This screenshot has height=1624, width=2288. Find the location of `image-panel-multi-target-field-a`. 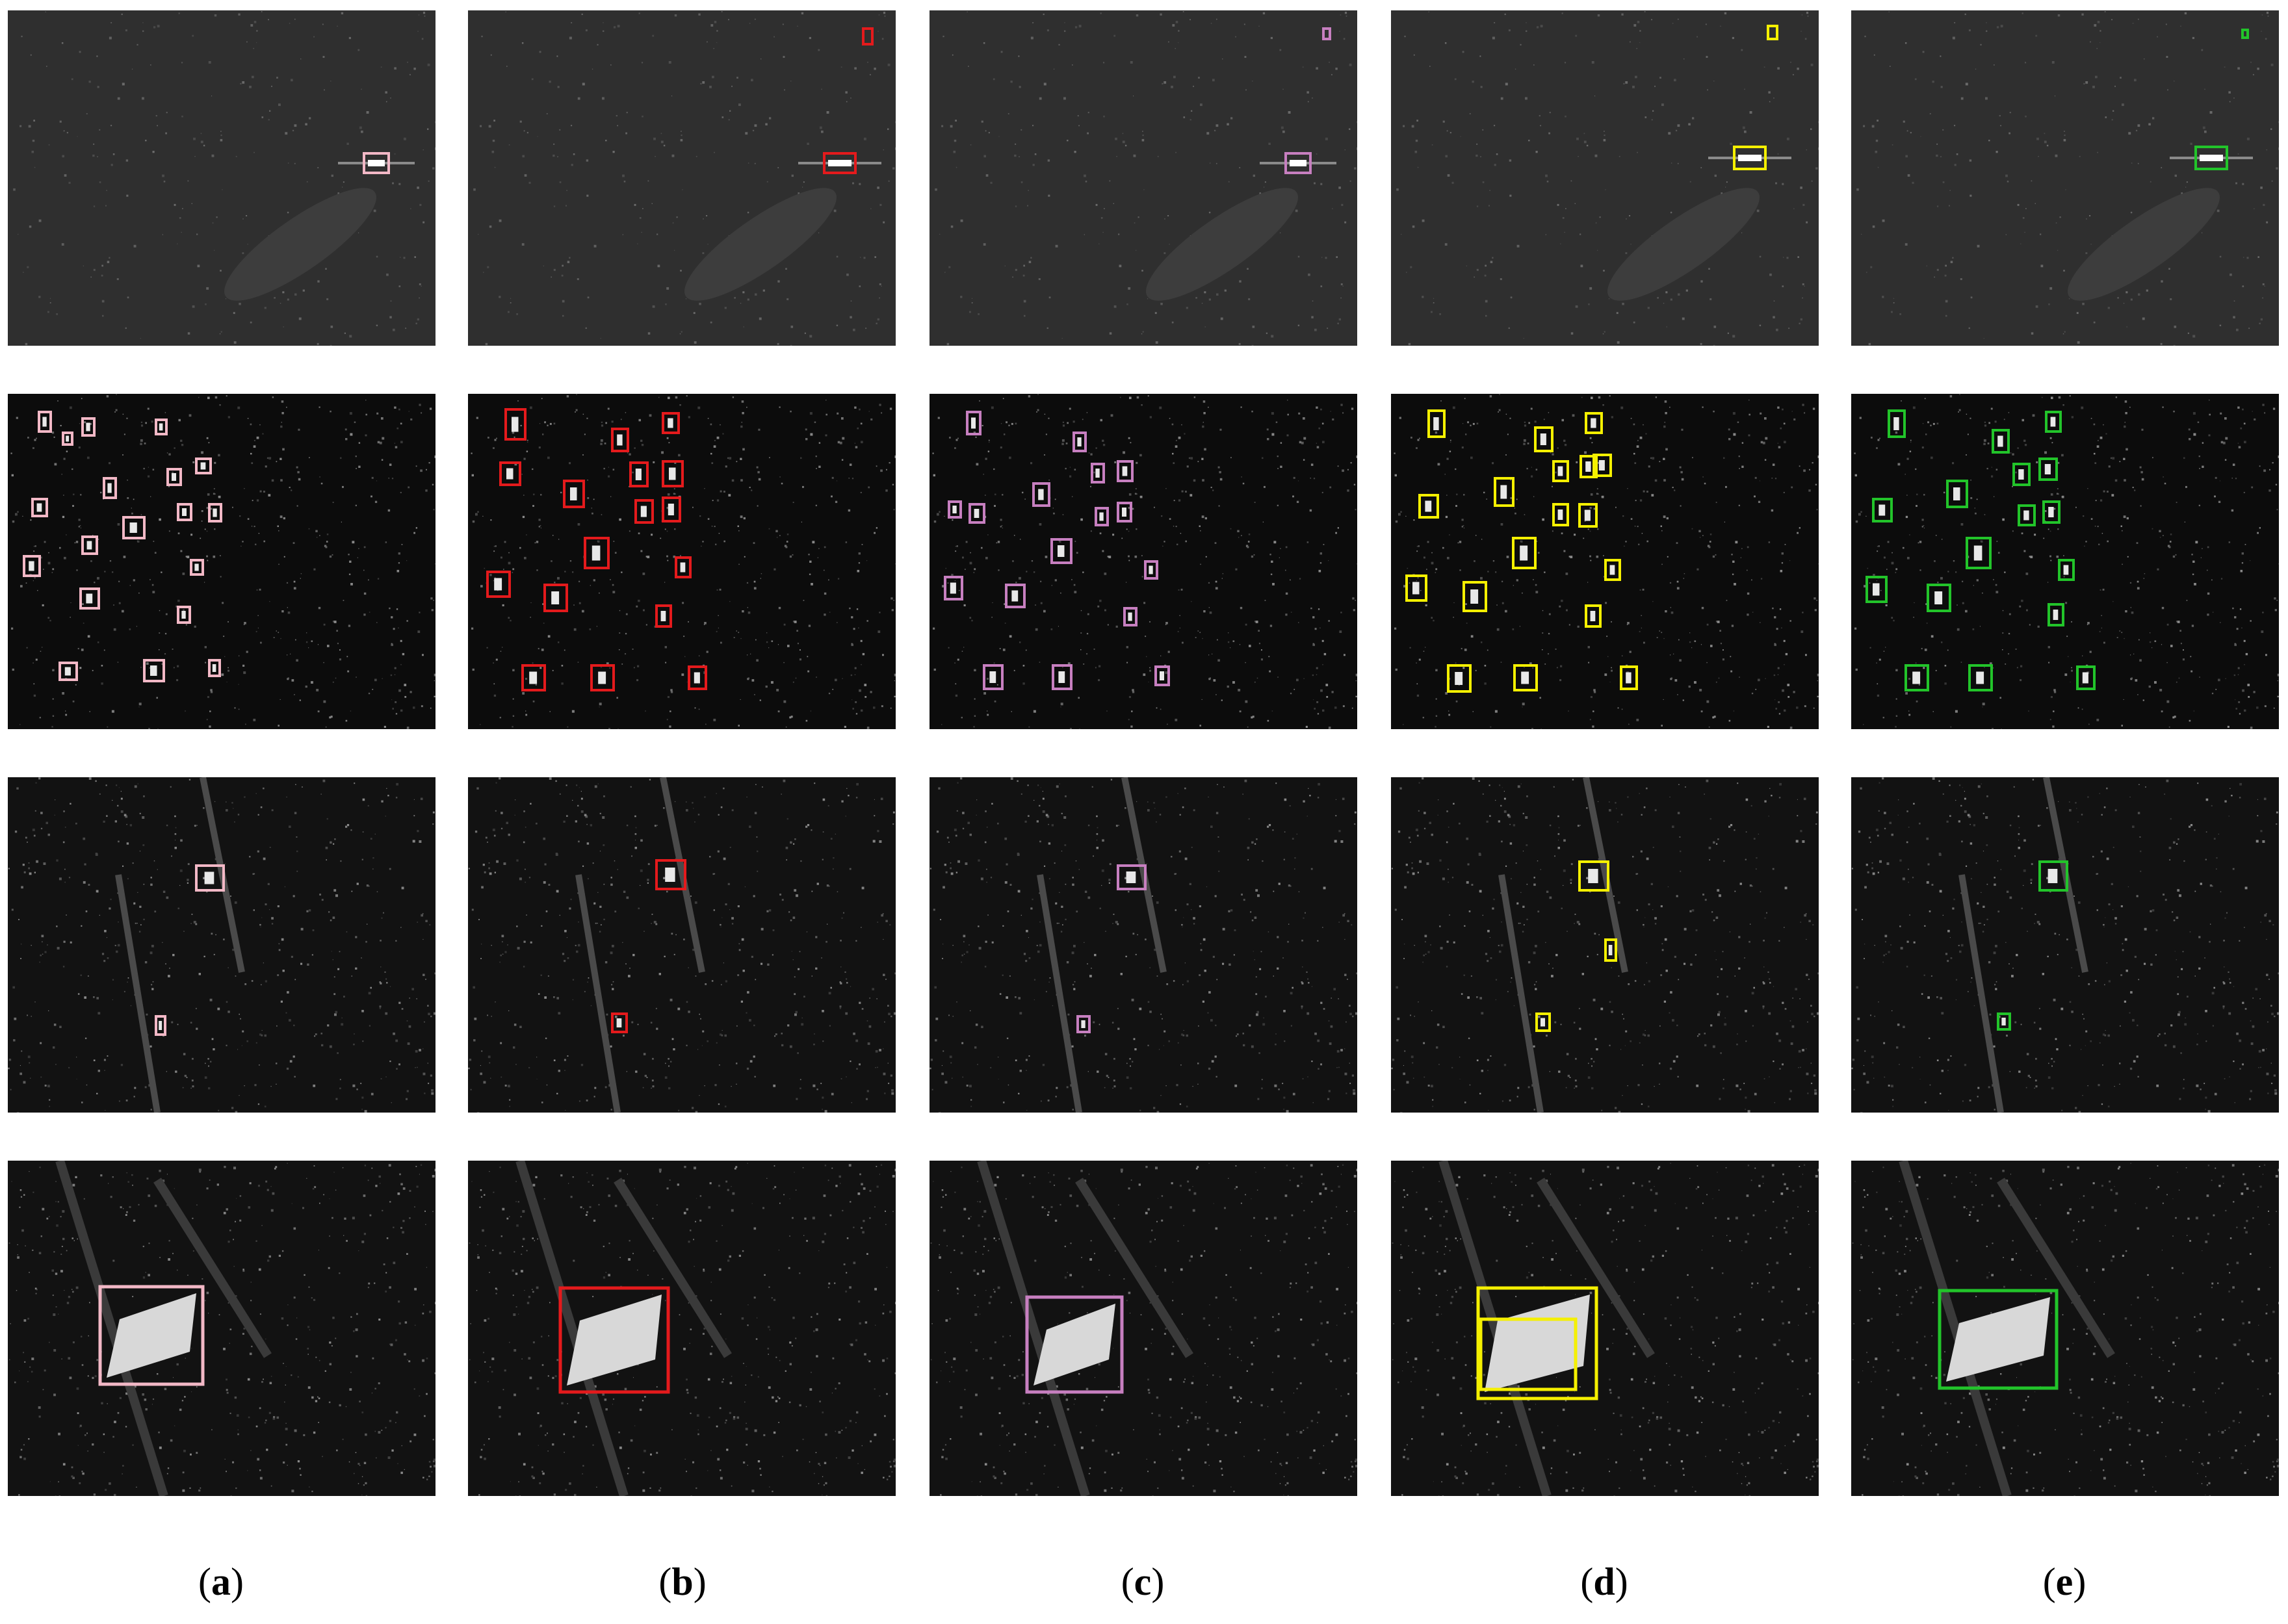

image-panel-multi-target-field-a is located at coordinates (222, 561).